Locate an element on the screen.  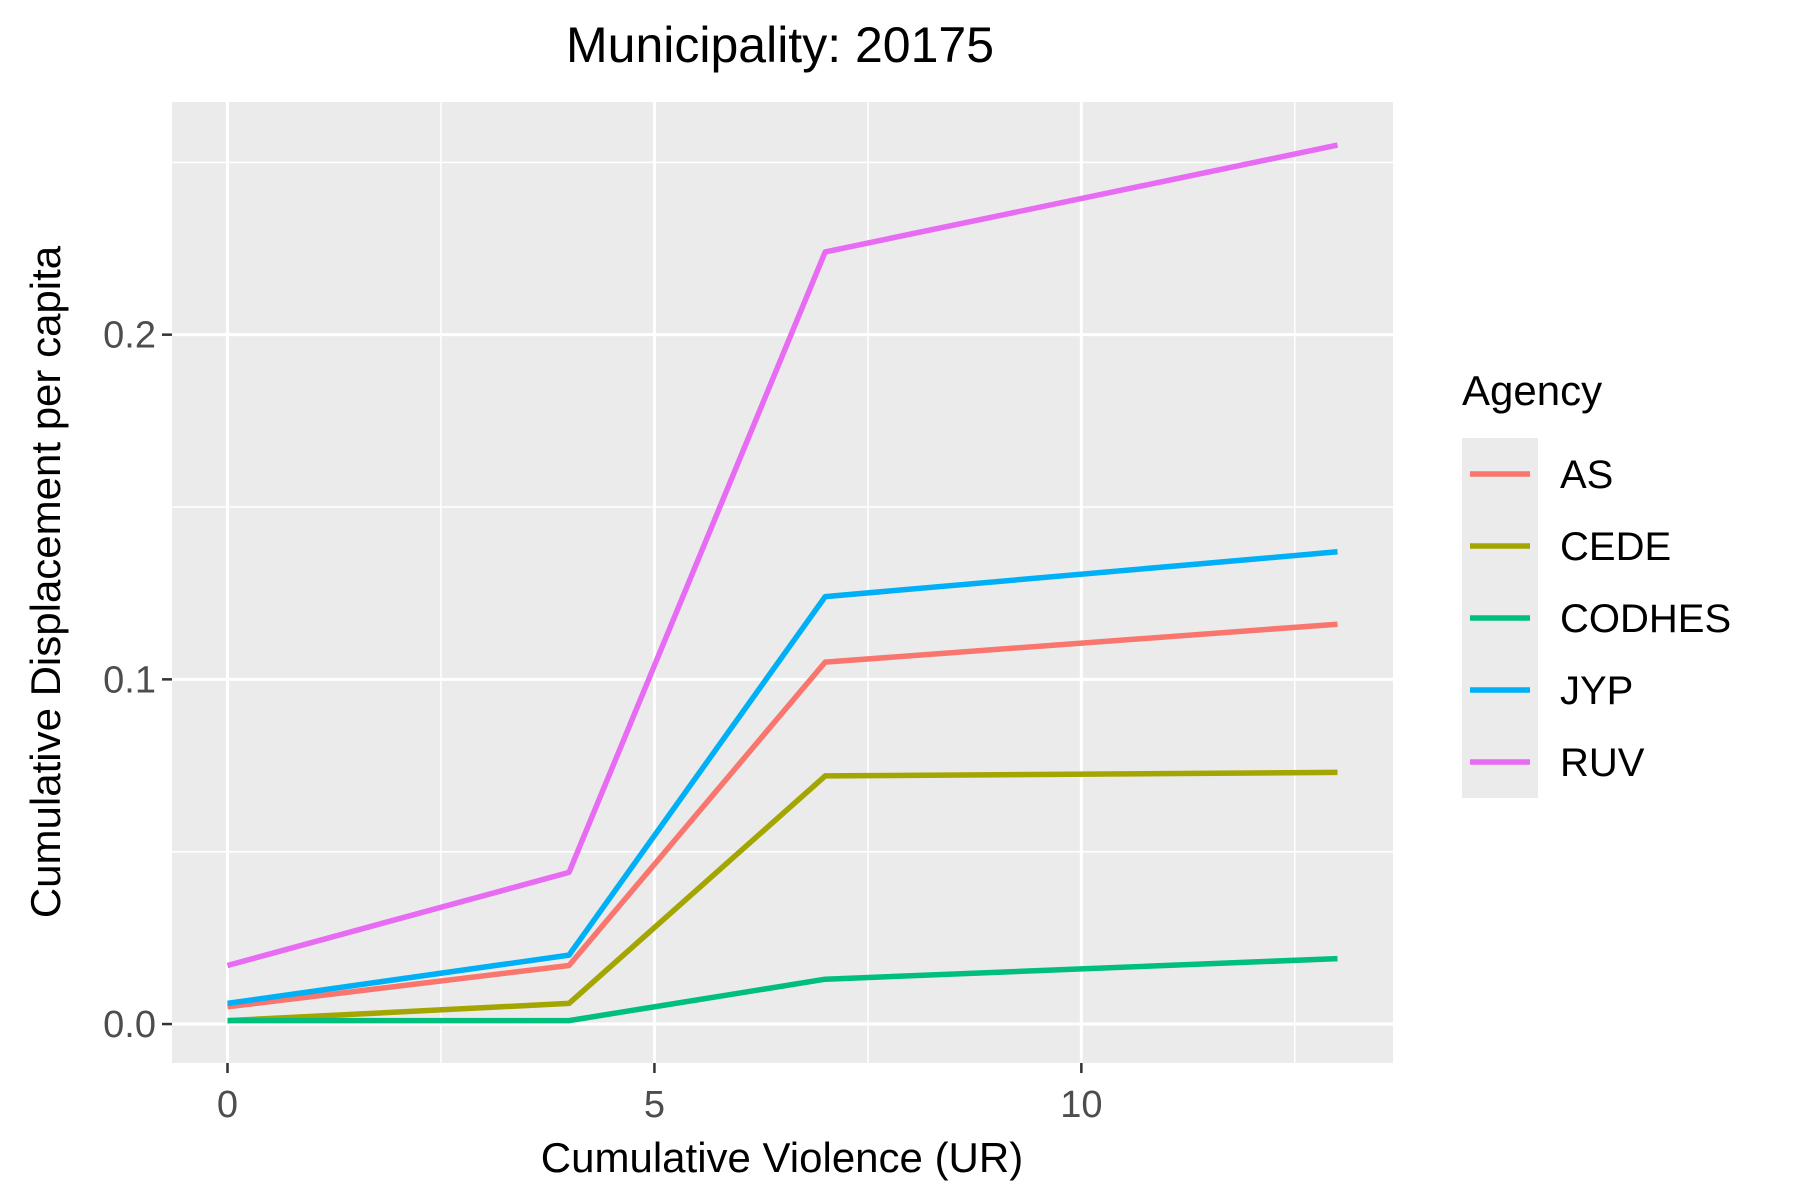
legend-items: AS CEDE CODHES JYP RUV is located at coordinates (1596, 618).